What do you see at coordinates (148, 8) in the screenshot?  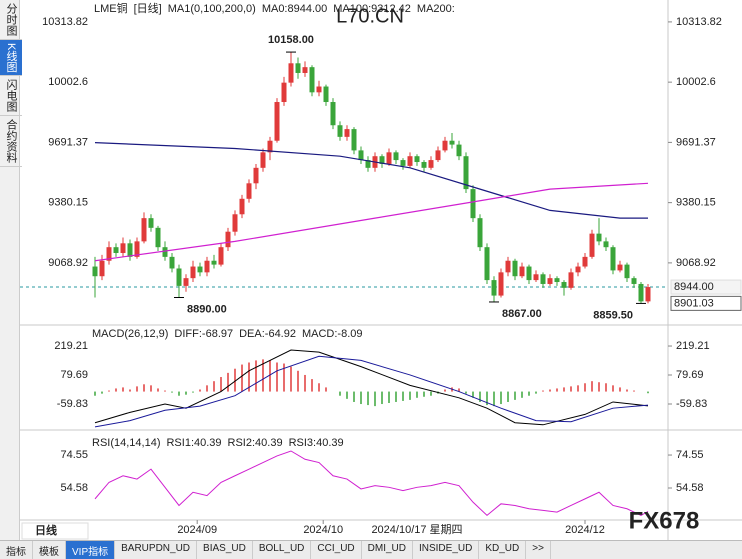 I see `legend-label: [日线]` at bounding box center [148, 8].